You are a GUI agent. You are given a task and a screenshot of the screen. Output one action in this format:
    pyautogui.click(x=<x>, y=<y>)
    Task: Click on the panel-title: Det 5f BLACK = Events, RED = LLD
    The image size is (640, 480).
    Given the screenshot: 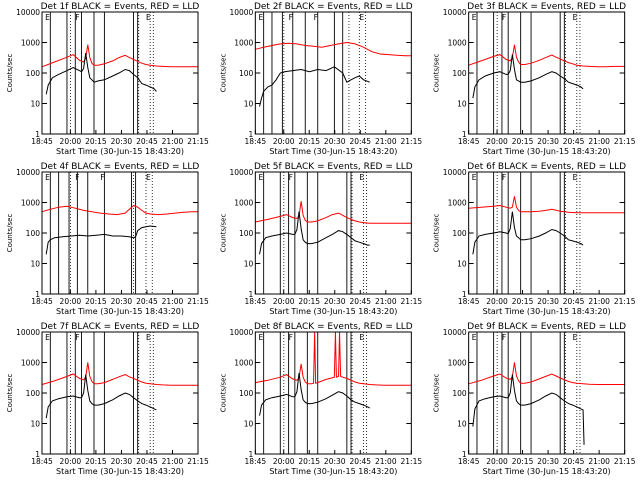 What is the action you would take?
    pyautogui.click(x=333, y=167)
    